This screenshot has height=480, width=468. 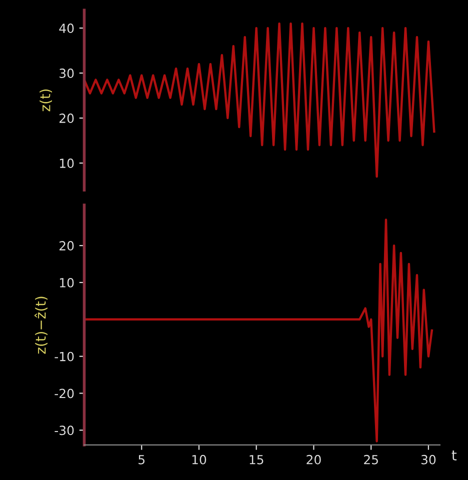 What do you see at coordinates (454, 455) in the screenshot?
I see `x-axis-title: t` at bounding box center [454, 455].